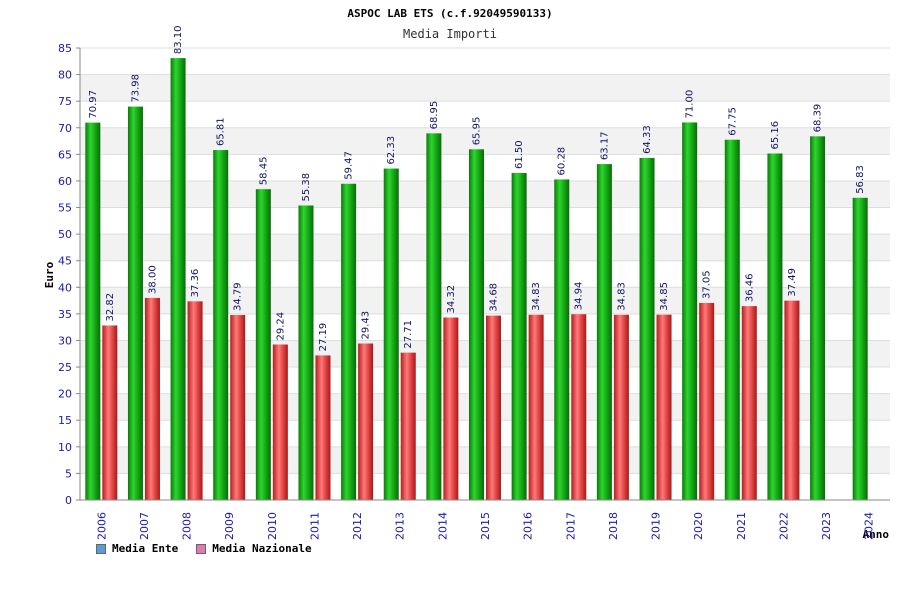  I want to click on x-tick-label: 2024, so click(869, 526).